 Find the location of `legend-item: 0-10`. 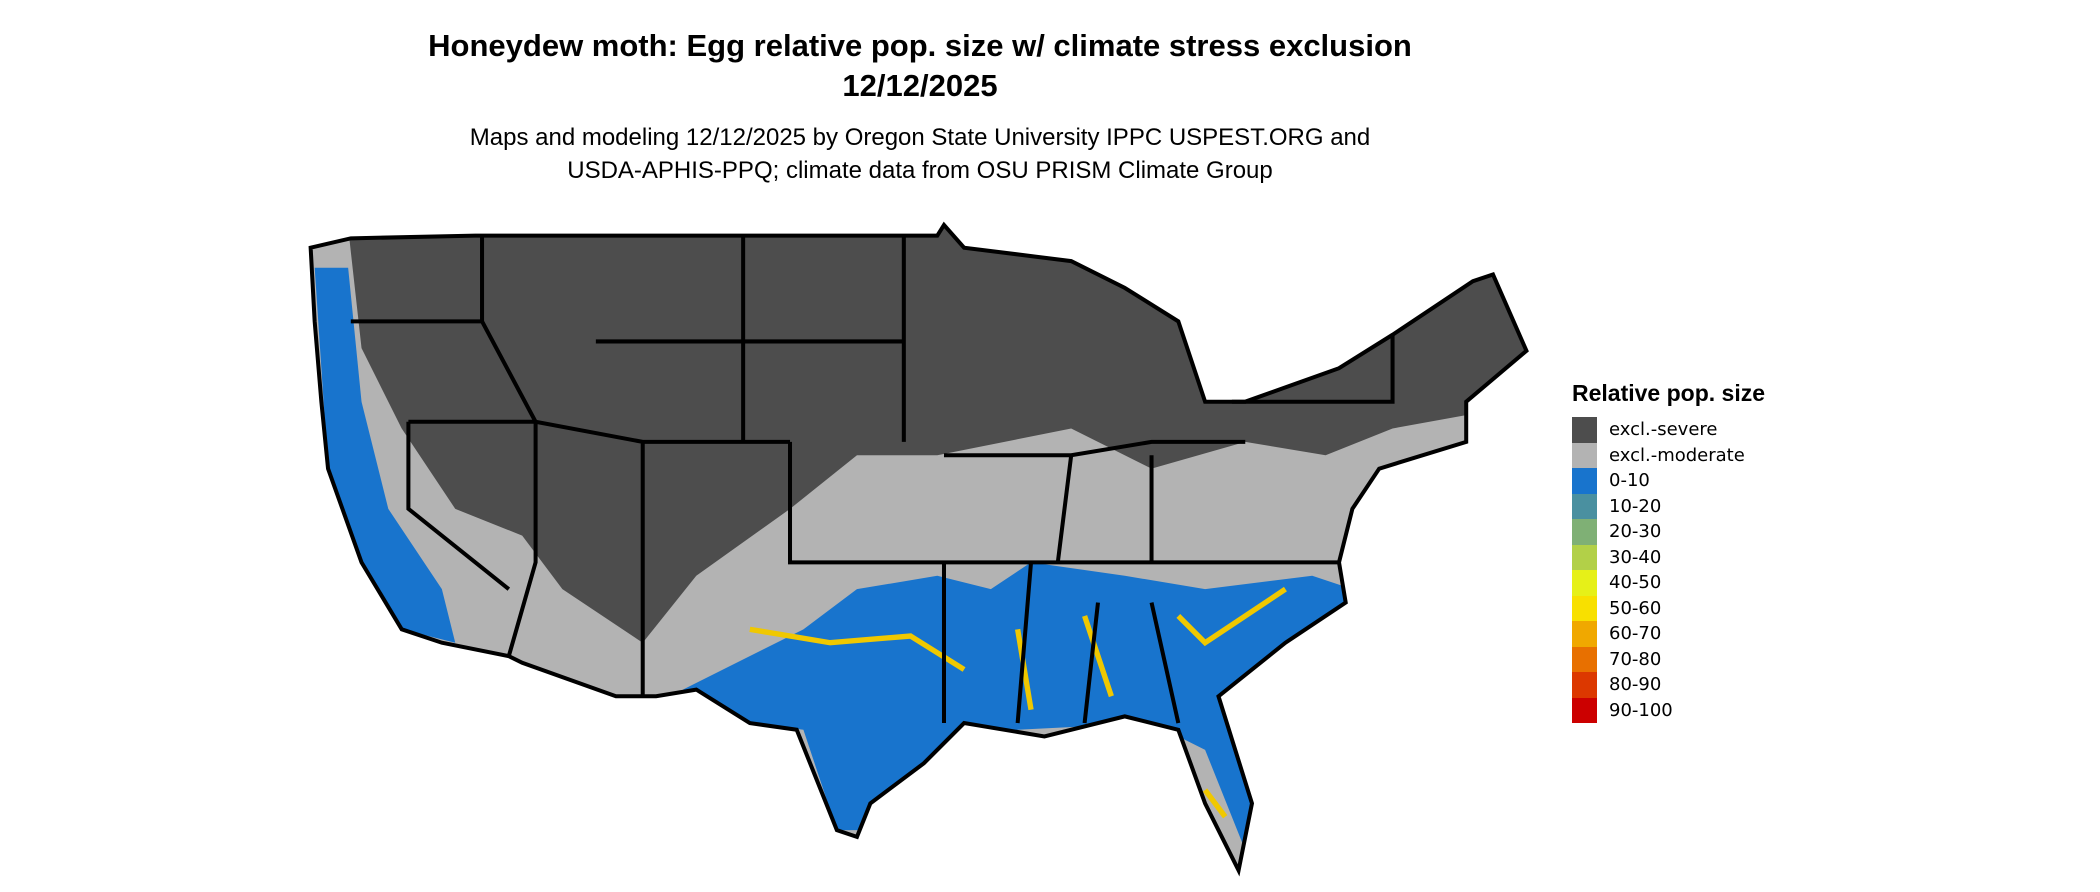

legend-item: 0-10 is located at coordinates (1668, 481).